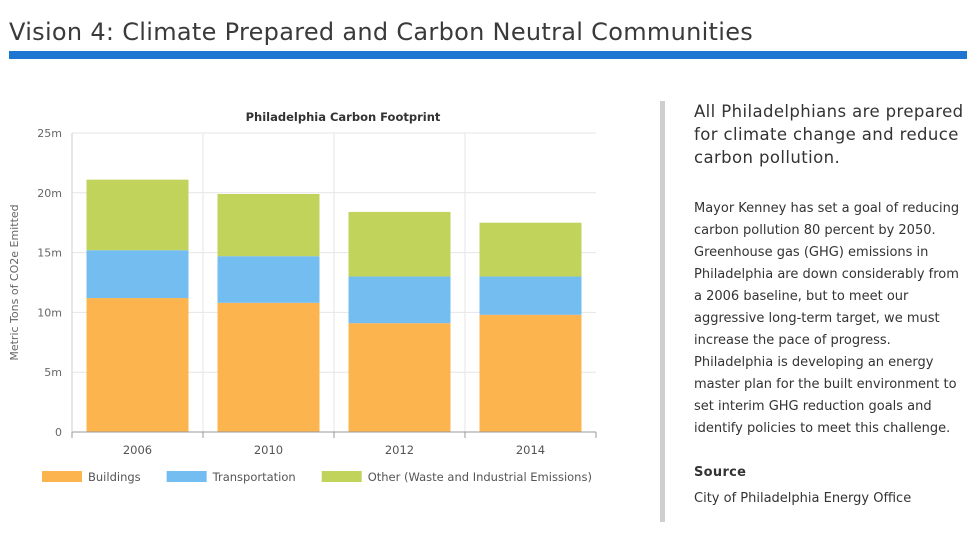  Describe the element at coordinates (137, 215) in the screenshot. I see `bar-other-2006` at that location.